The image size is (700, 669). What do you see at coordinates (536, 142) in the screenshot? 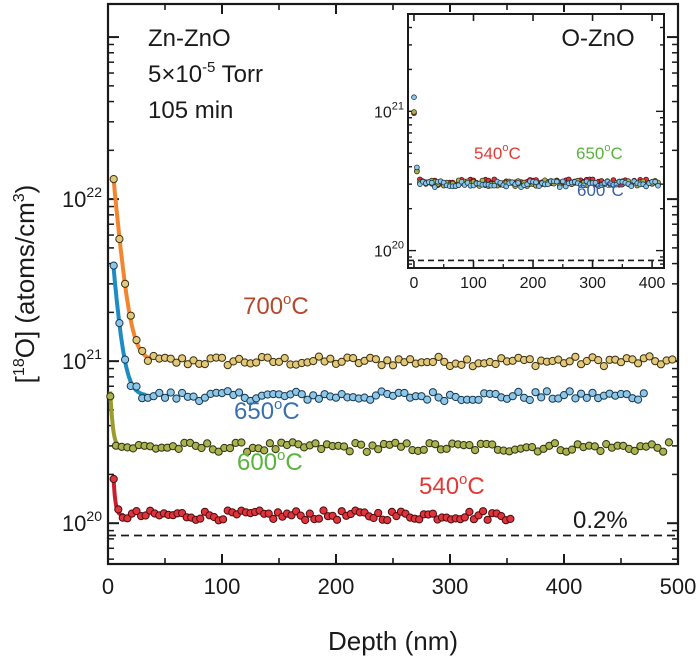
I see `inset-data-points` at bounding box center [536, 142].